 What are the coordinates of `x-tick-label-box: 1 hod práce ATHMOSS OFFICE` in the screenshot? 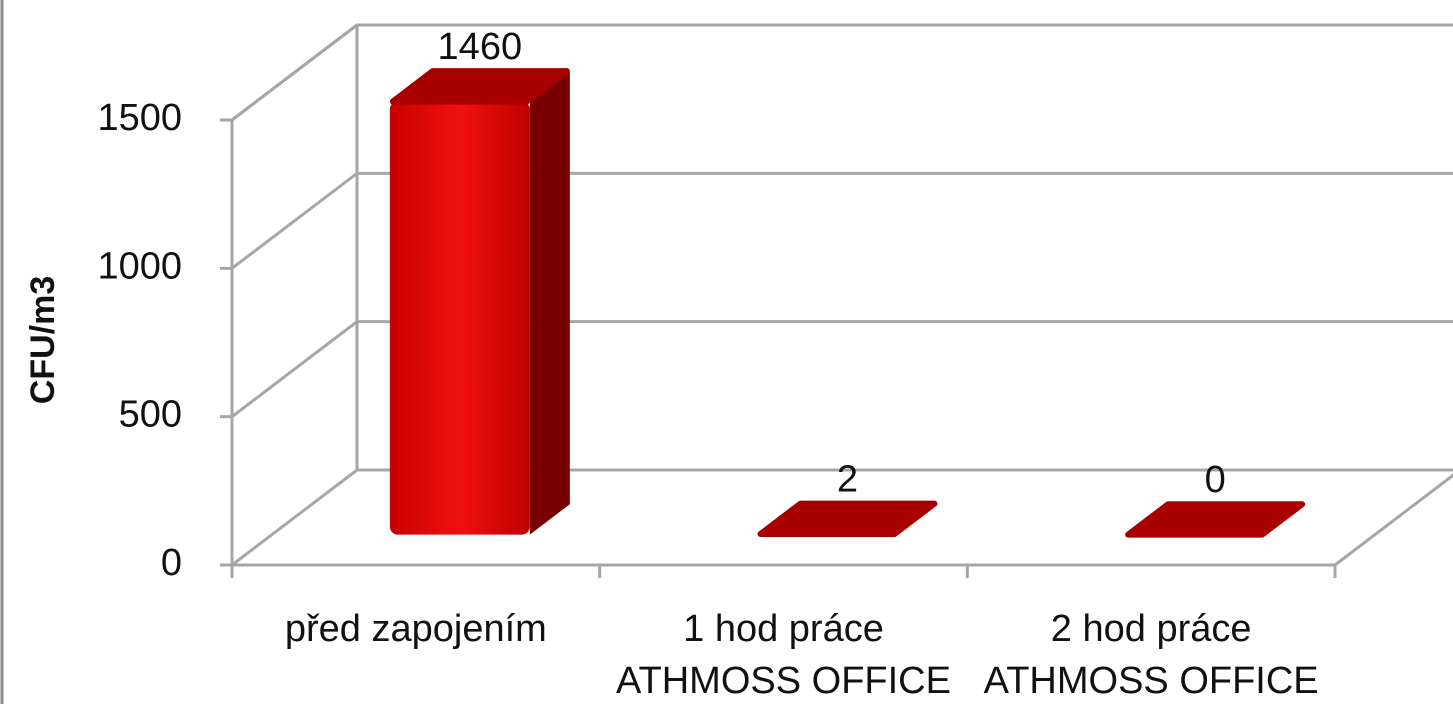 It's located at (783, 655).